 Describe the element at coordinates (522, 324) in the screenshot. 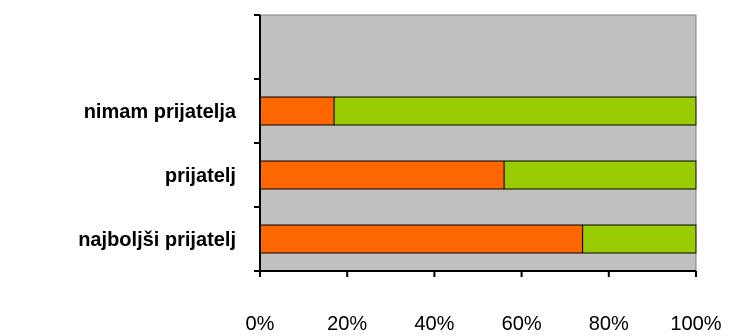

I see `x-tick-label: 60%` at that location.